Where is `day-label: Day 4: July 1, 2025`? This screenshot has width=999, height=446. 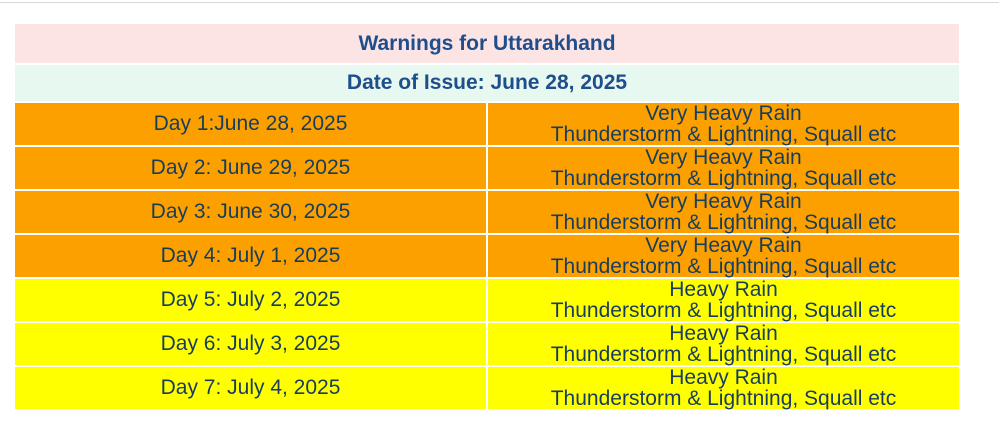
day-label: Day 4: July 1, 2025 is located at coordinates (250, 256).